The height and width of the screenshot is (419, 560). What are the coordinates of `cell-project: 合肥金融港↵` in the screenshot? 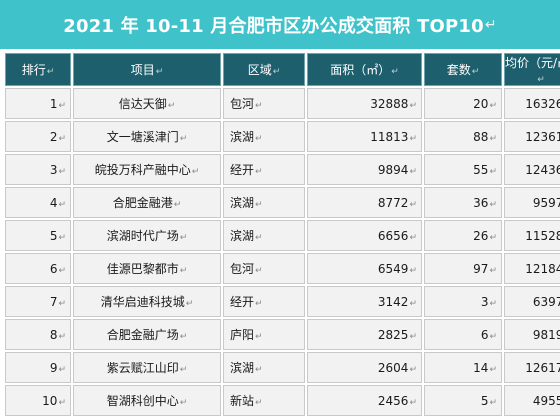 It's located at (147, 202).